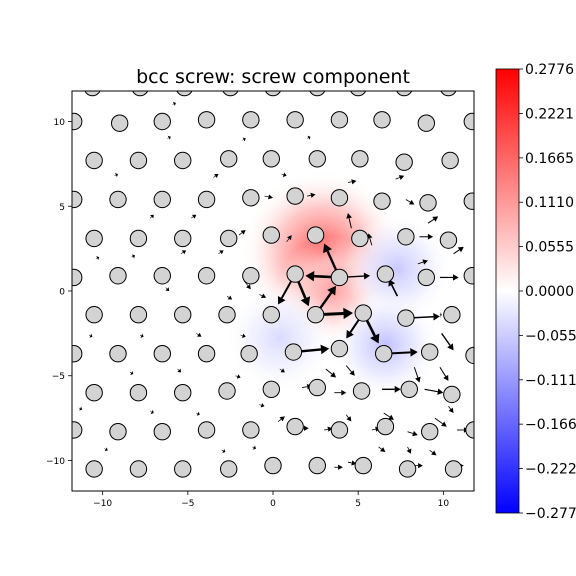 The width and height of the screenshot is (576, 576). Describe the element at coordinates (550, 336) in the screenshot. I see `colorbar-tick-label: −0.0555` at that location.